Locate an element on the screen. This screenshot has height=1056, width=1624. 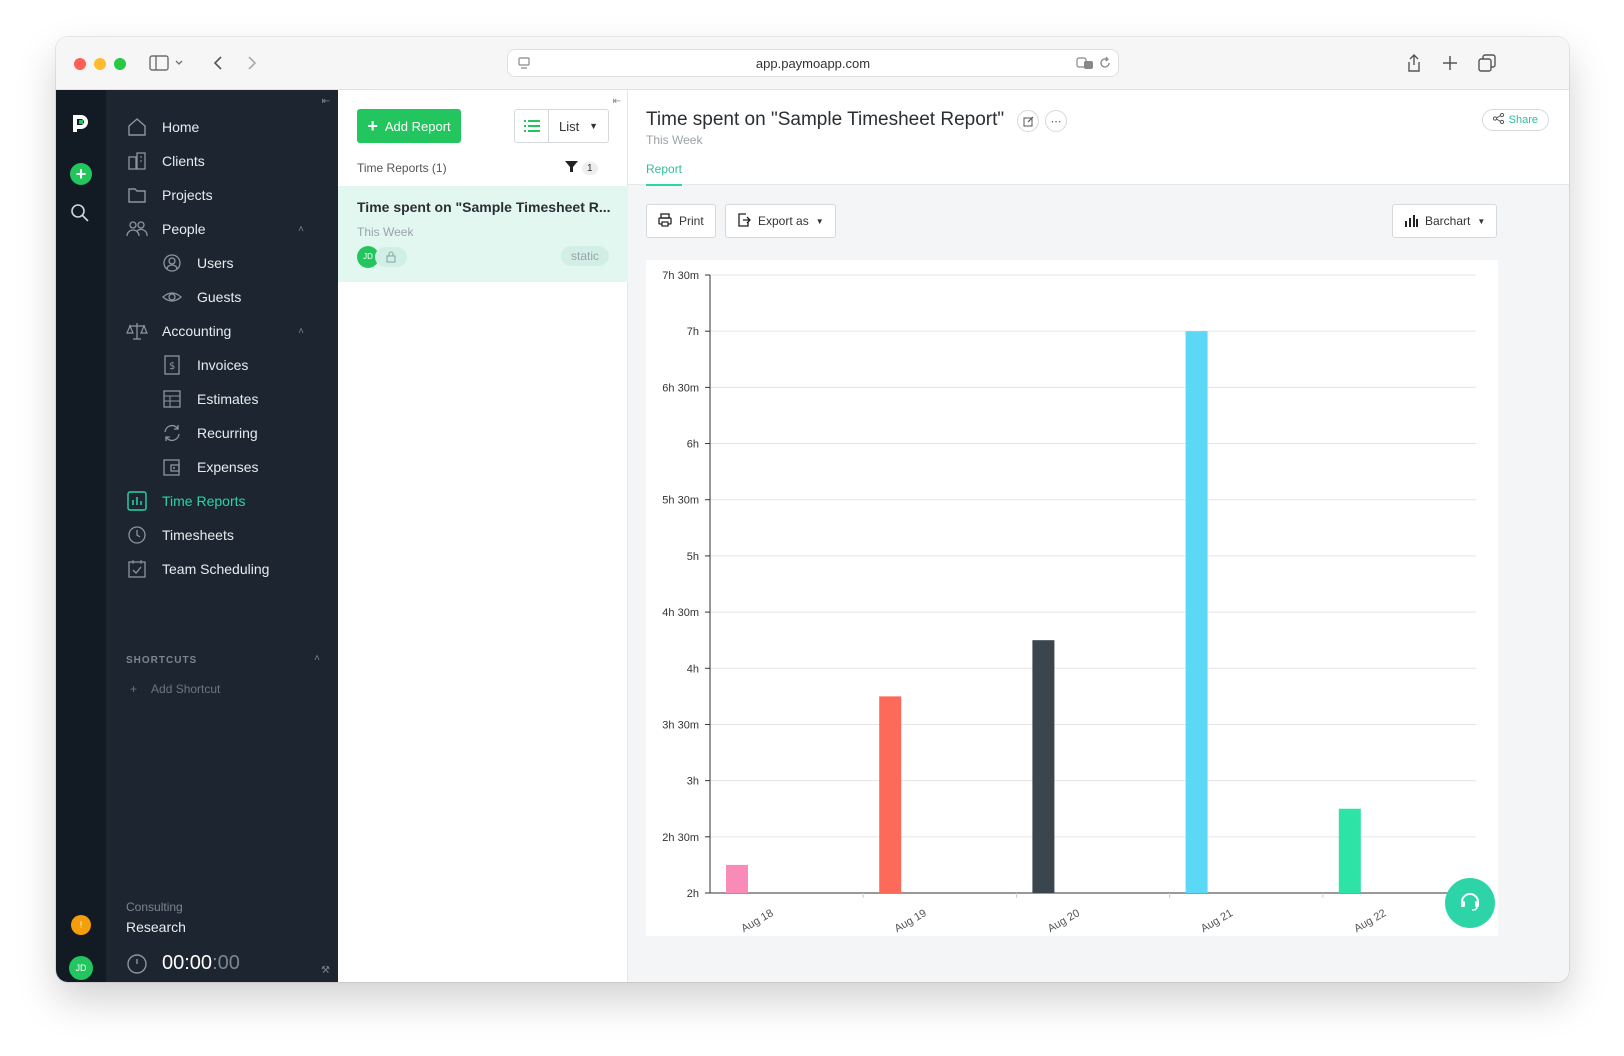
y-tick-label: 4h is located at coordinates (693, 669).